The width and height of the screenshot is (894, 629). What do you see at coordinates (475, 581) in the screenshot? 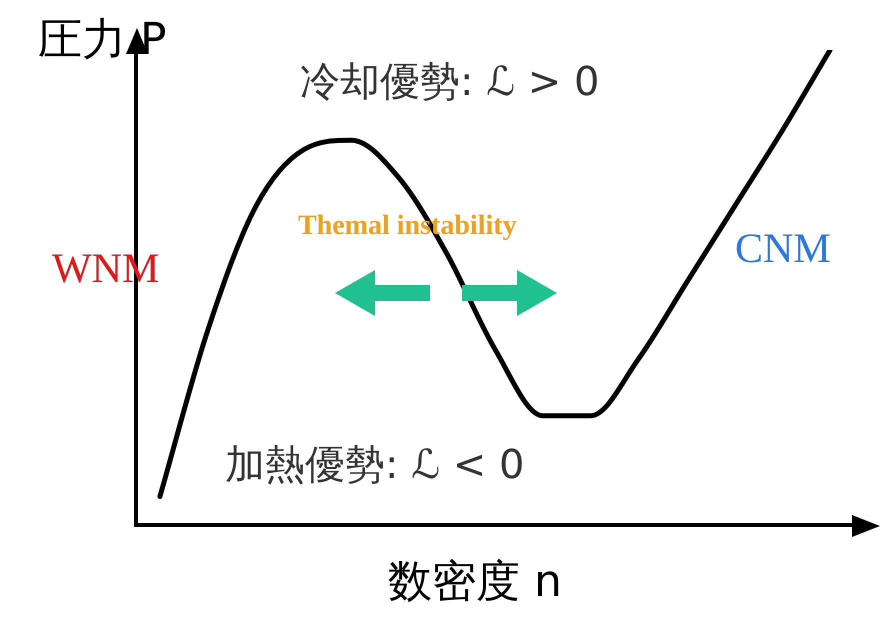
I see `x-axis-title: 数密度 n` at bounding box center [475, 581].